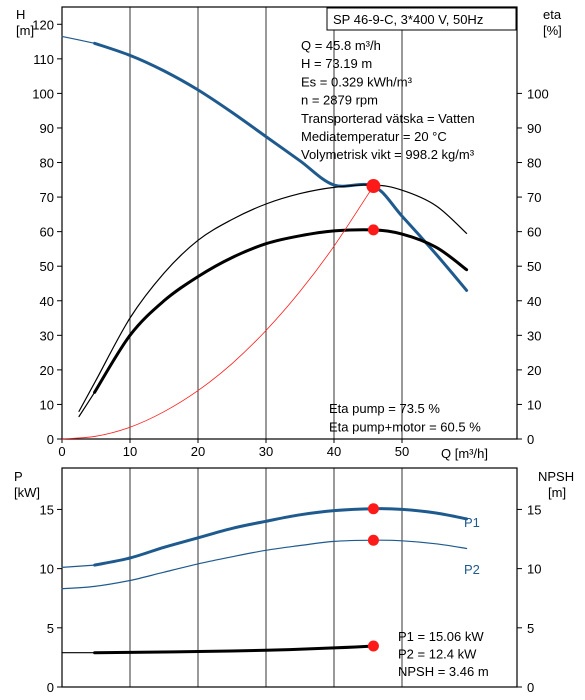 This screenshot has width=585, height=700. Describe the element at coordinates (530, 687) in the screenshot. I see `bottom-right-tick-label: 0` at that location.